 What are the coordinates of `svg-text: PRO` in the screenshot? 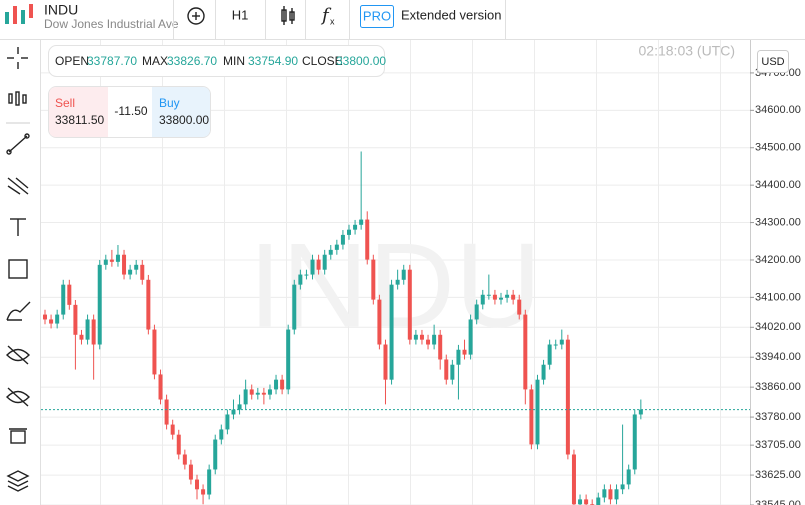 It's located at (377, 15).